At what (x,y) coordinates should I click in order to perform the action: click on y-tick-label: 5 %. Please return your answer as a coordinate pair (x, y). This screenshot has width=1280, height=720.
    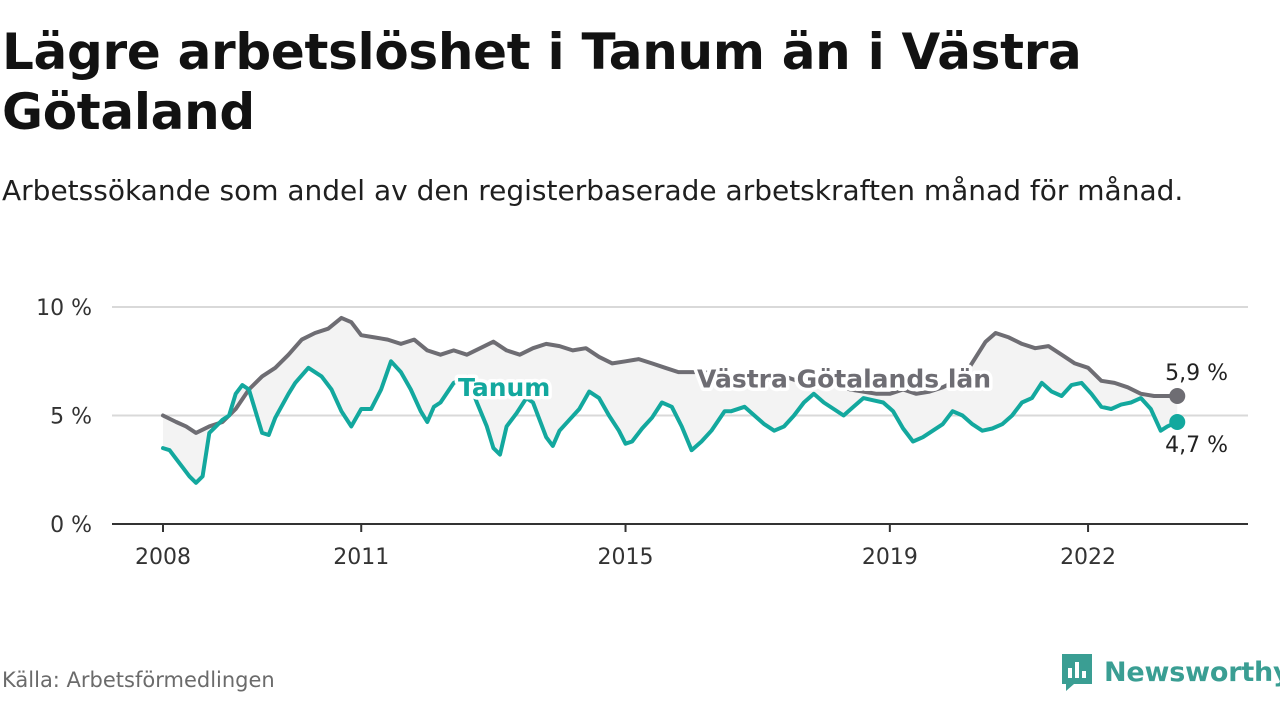
    Looking at the image, I should click on (71, 417).